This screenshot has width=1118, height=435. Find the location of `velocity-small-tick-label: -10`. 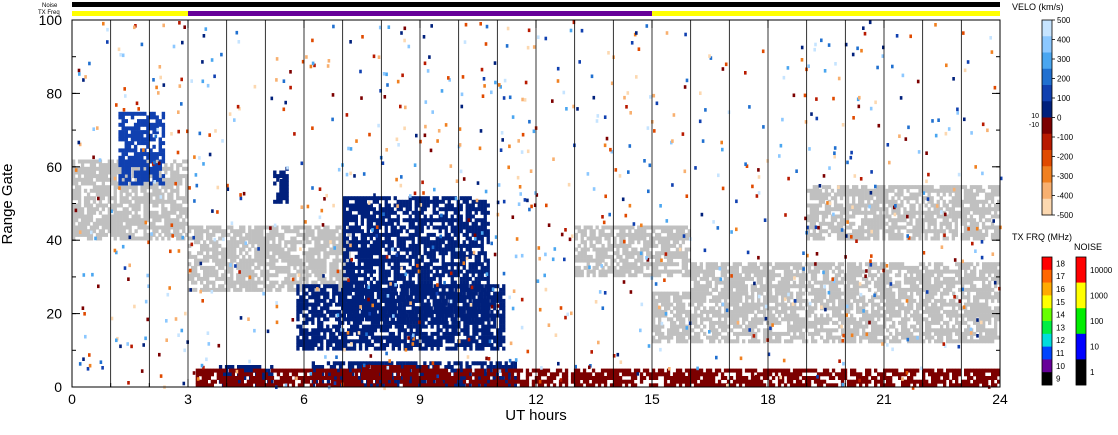

velocity-small-tick-label: -10 is located at coordinates (1034, 125).